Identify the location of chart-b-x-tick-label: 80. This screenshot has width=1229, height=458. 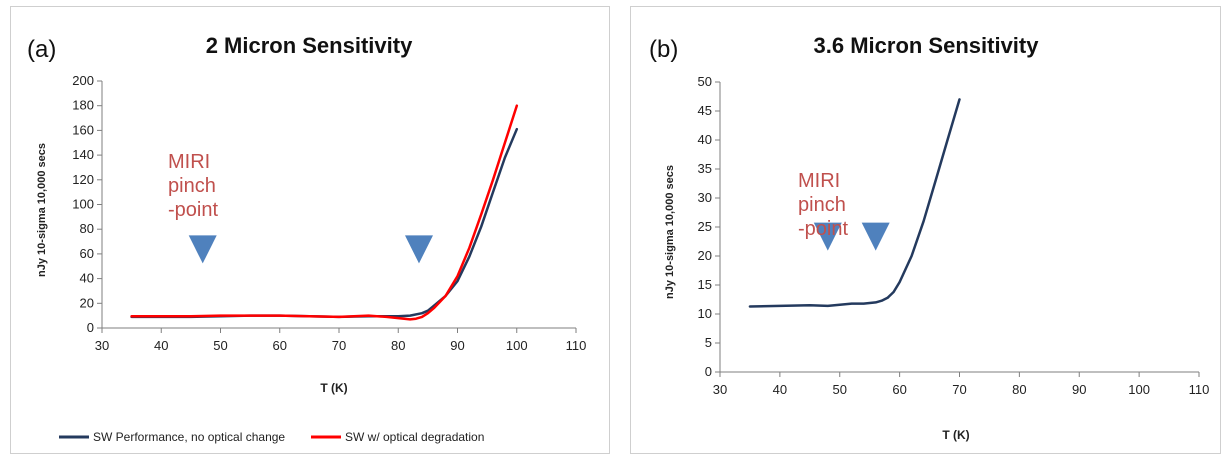
(1019, 389).